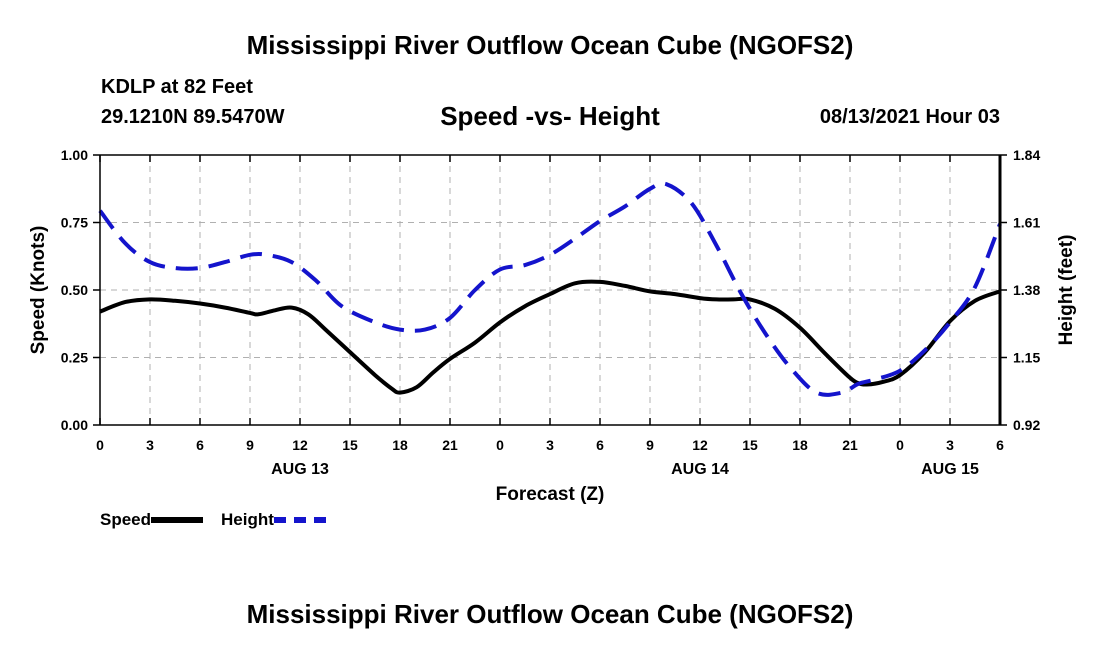 Image resolution: width=1100 pixels, height=650 pixels. What do you see at coordinates (193, 117) in the screenshot?
I see `coordinates-label: 29.1210N 89.5470W` at bounding box center [193, 117].